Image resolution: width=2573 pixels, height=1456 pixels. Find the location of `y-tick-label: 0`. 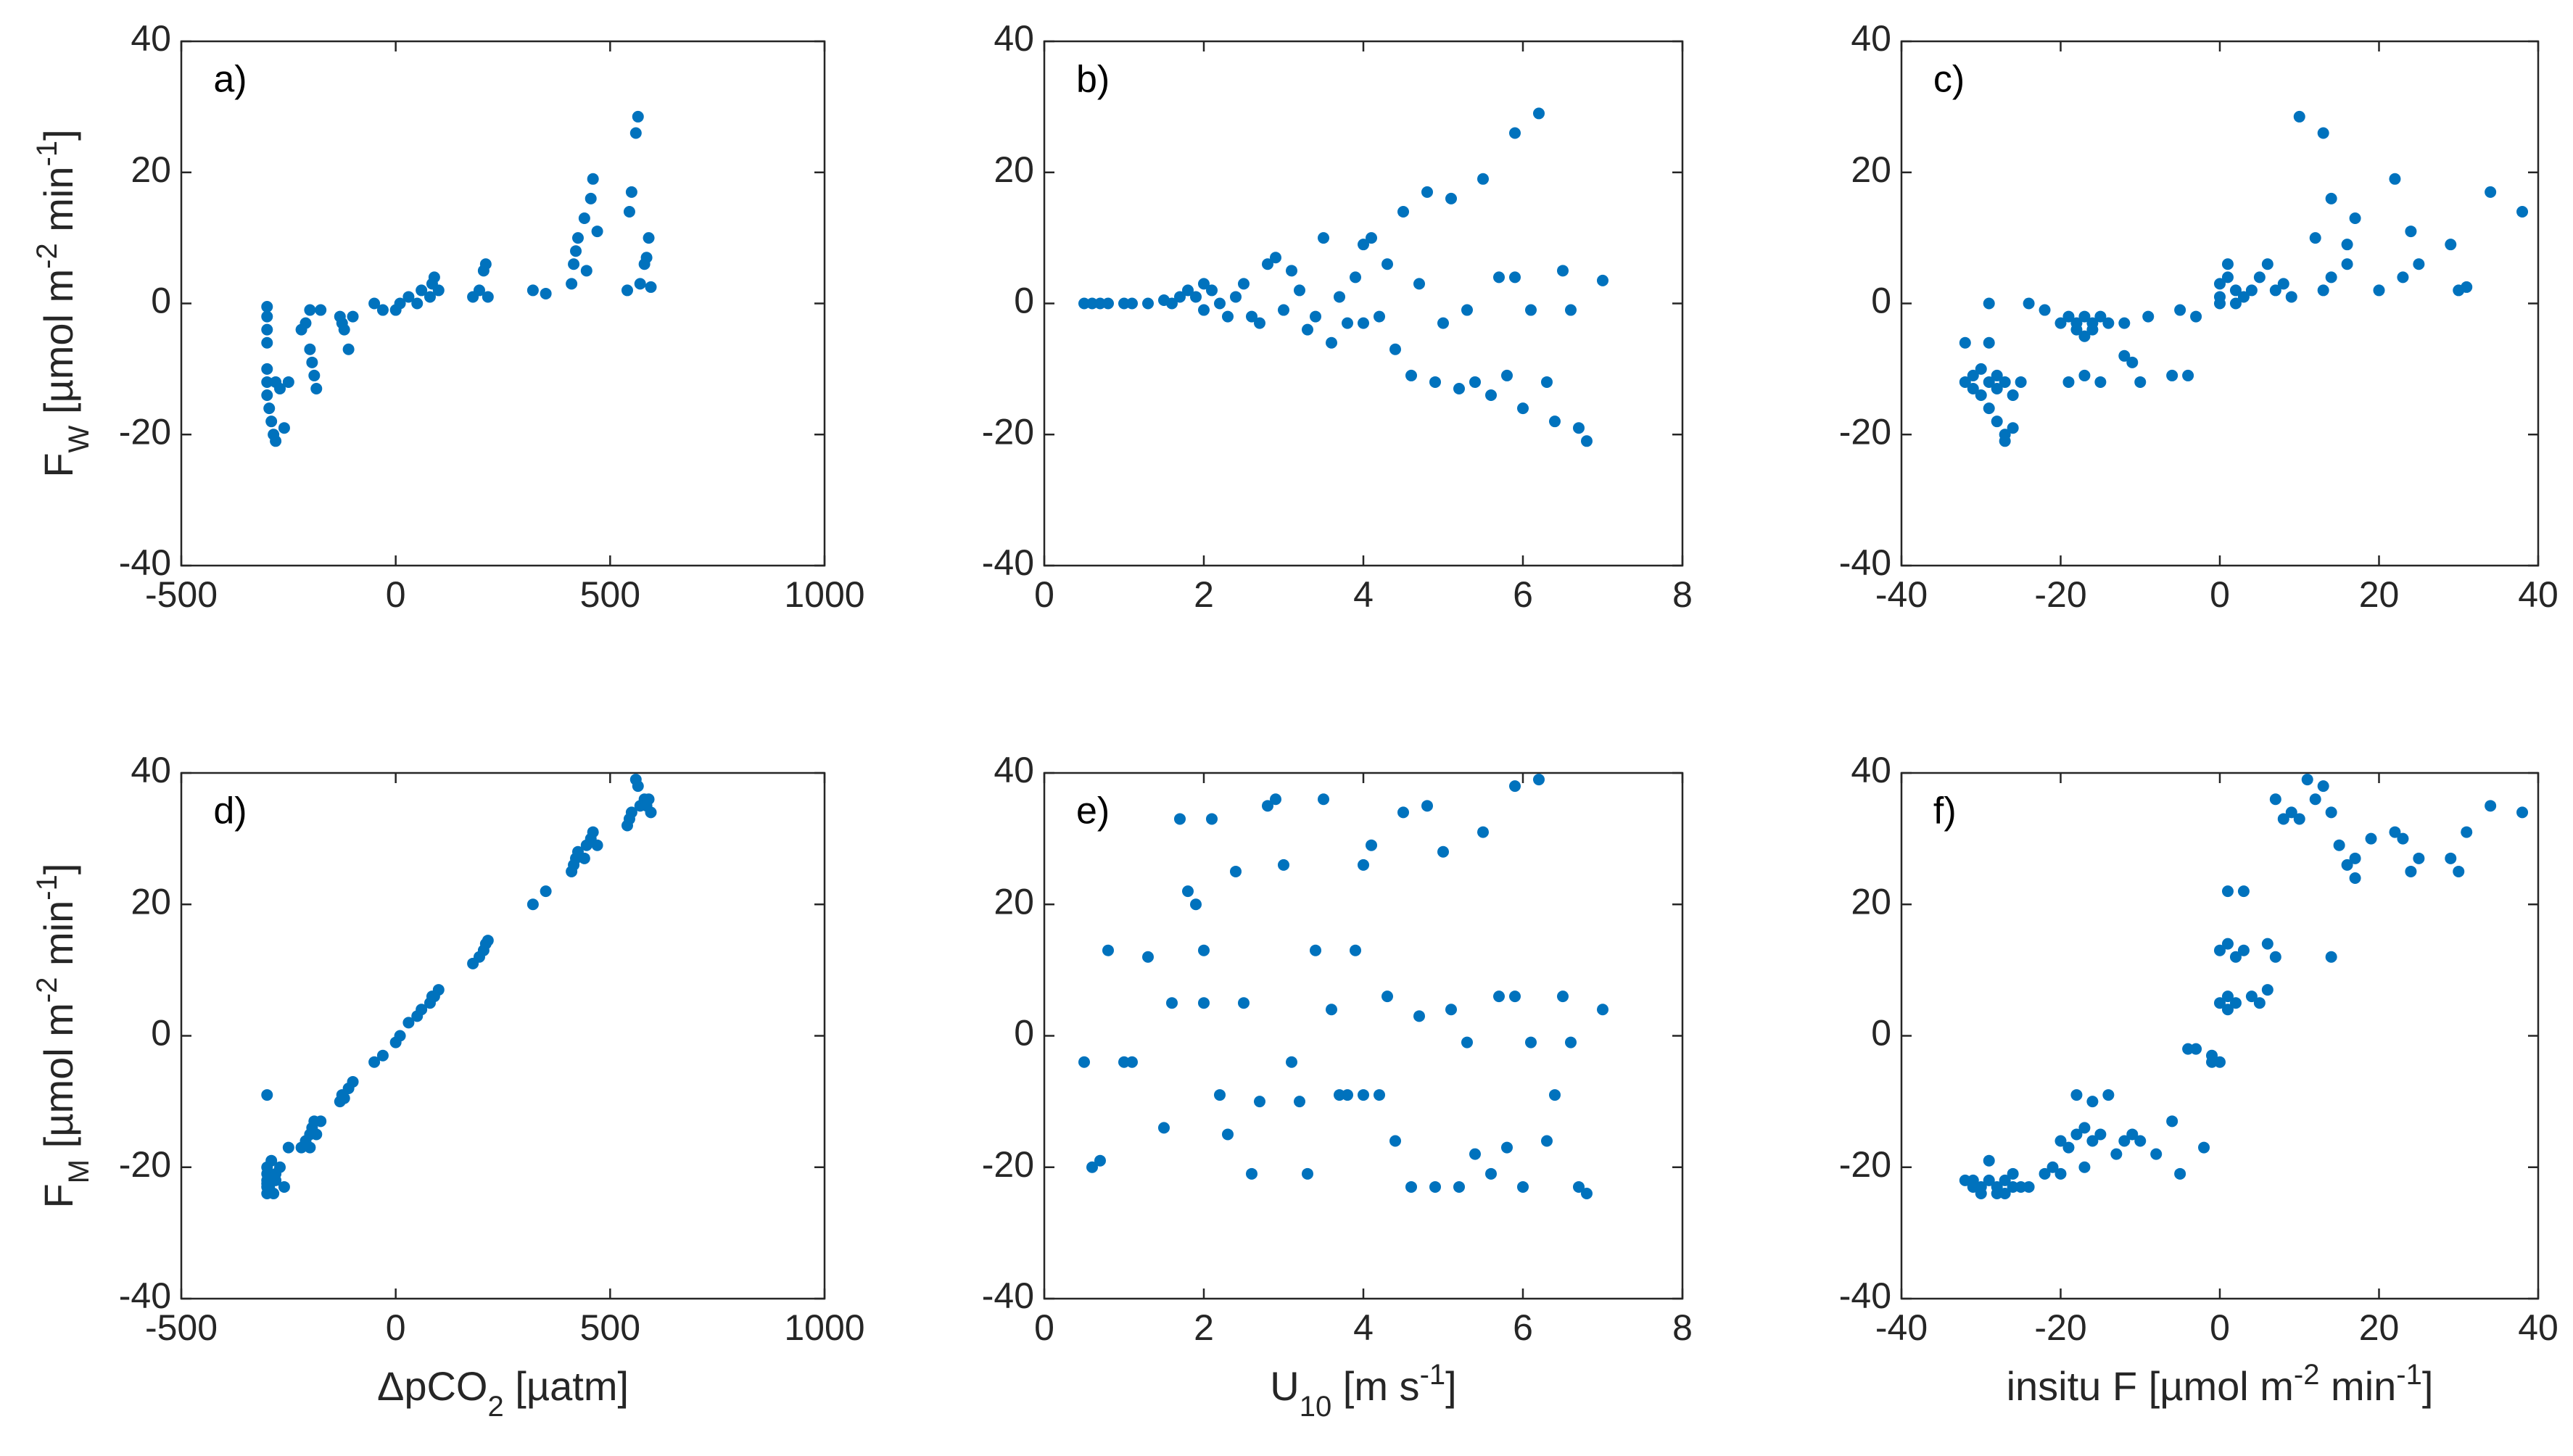

y-tick-label: 0 is located at coordinates (1881, 301).